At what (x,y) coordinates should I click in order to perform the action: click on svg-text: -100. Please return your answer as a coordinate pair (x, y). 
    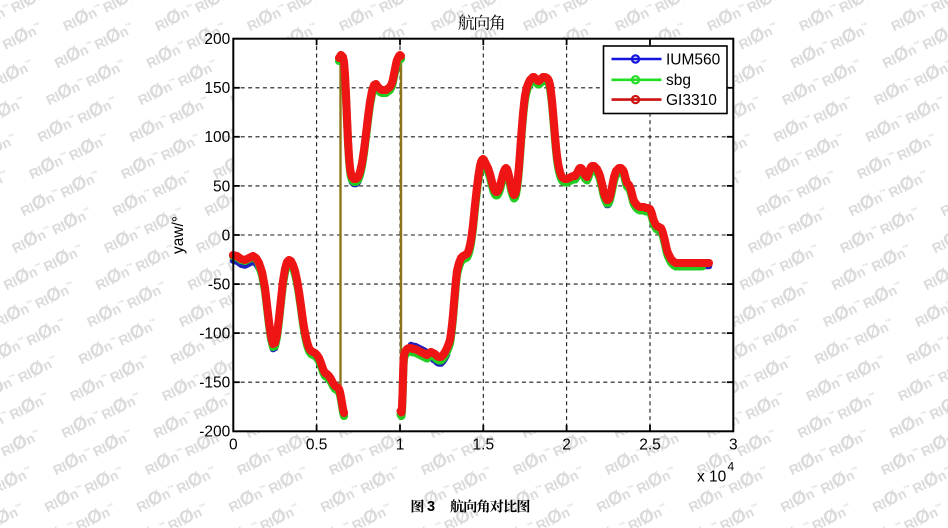
    Looking at the image, I should click on (214, 334).